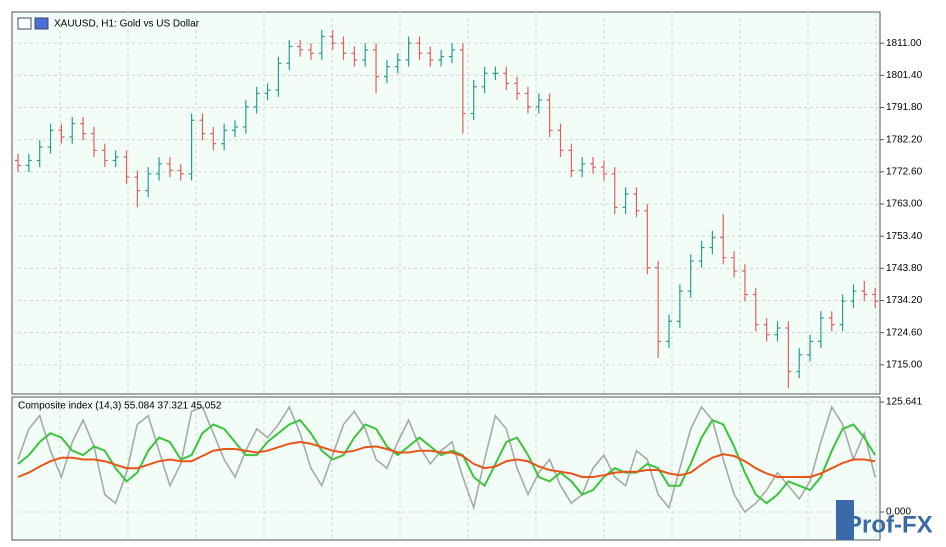 The image size is (946, 547). Describe the element at coordinates (904, 75) in the screenshot. I see `y-tick-label: 1801.40` at that location.